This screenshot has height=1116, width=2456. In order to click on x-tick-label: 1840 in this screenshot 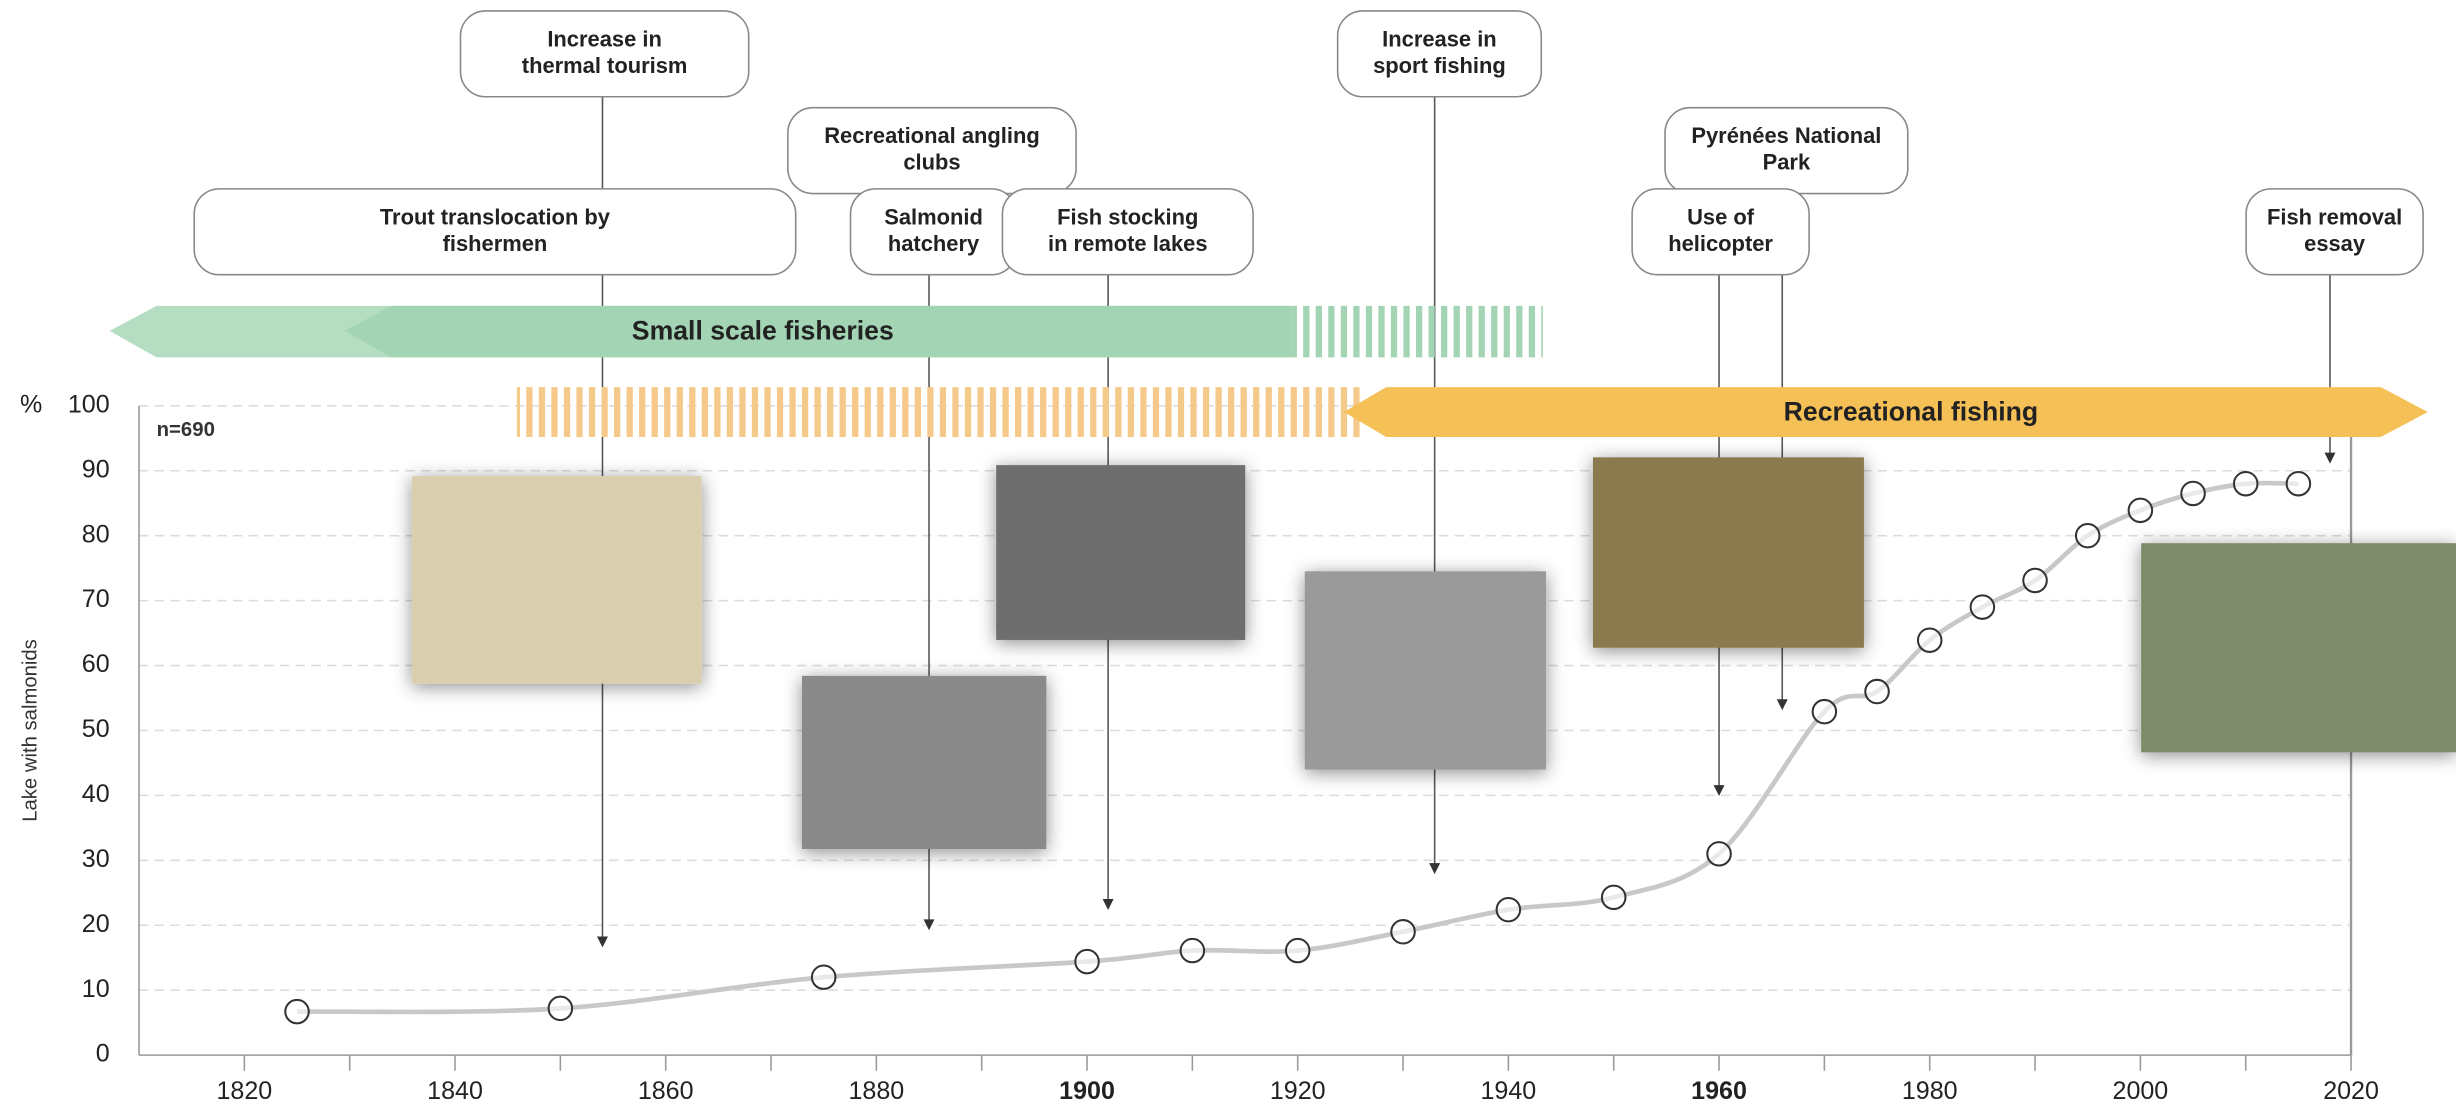, I will do `click(455, 1091)`.